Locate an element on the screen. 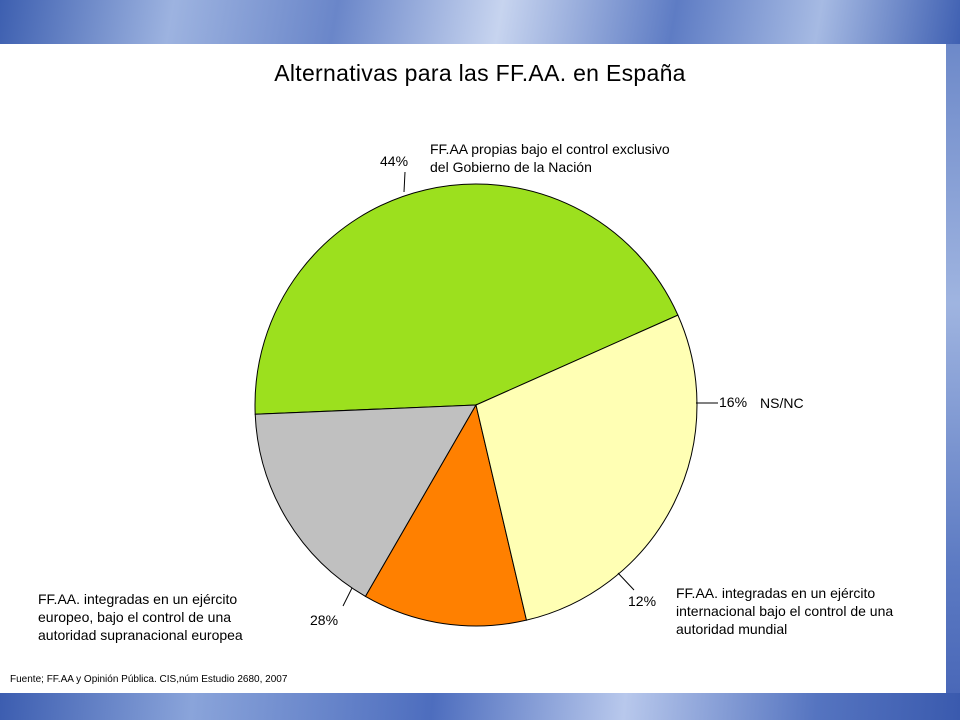 The height and width of the screenshot is (720, 960). slice-value-label: 16% is located at coordinates (733, 402).